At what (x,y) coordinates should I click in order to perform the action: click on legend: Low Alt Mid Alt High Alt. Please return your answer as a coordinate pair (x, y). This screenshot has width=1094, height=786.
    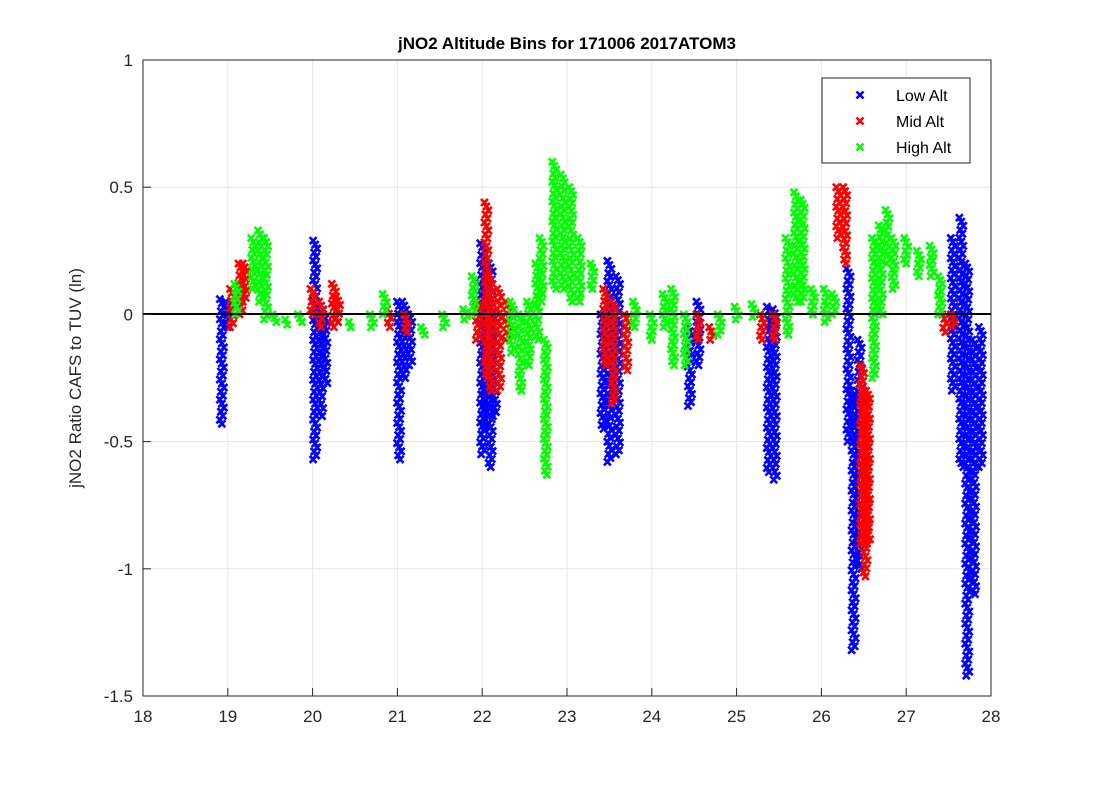
    Looking at the image, I should click on (896, 120).